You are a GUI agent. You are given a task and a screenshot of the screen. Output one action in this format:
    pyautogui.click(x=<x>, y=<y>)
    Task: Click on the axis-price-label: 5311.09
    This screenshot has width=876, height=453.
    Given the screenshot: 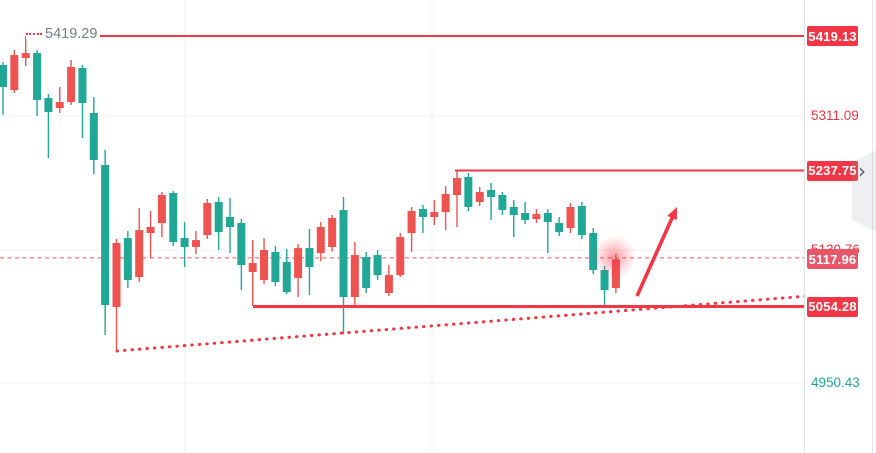 What is the action you would take?
    pyautogui.click(x=835, y=116)
    